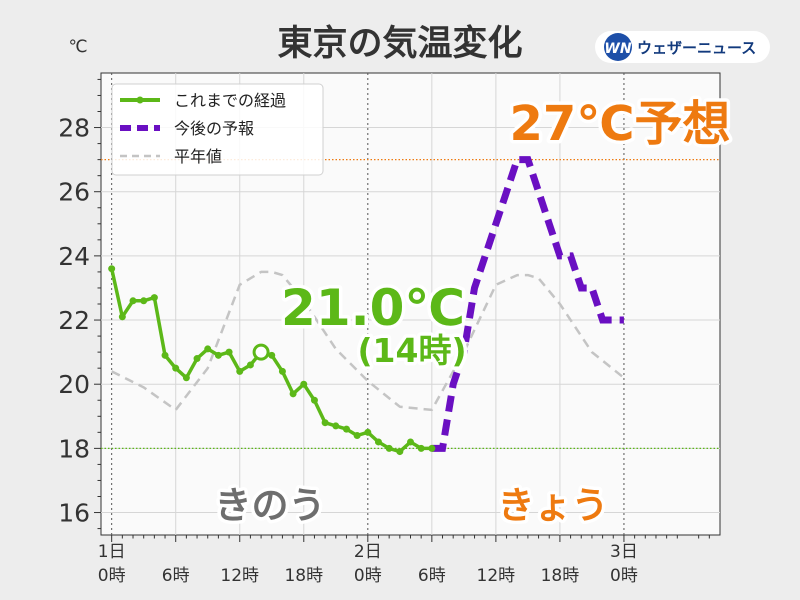  I want to click on legend: これまでの経過 今後の予報 平年値, so click(217, 129).